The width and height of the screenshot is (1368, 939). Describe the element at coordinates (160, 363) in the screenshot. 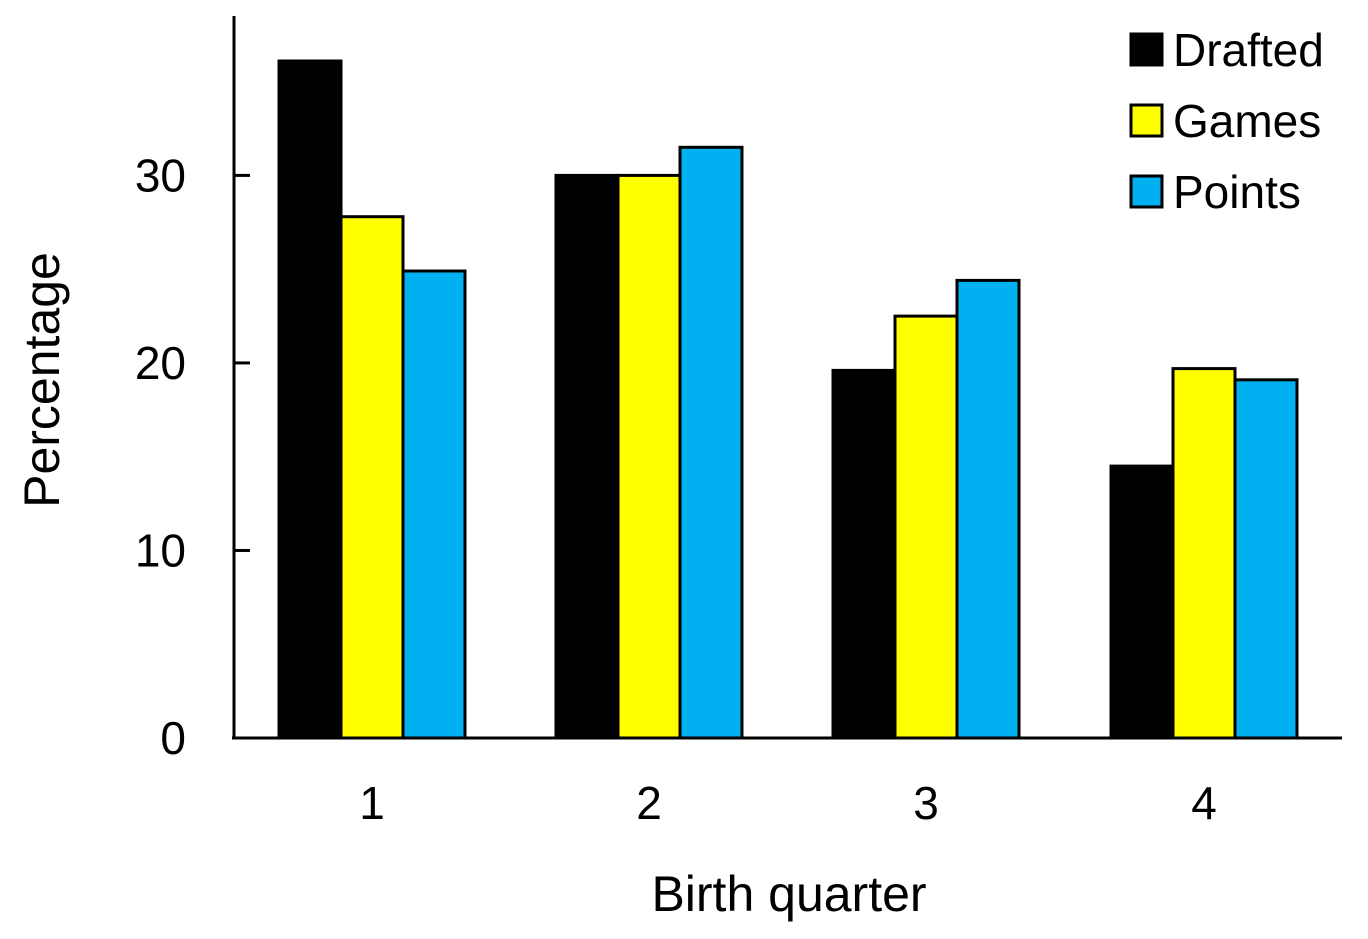

I see `y-tick-label-20: 20` at that location.